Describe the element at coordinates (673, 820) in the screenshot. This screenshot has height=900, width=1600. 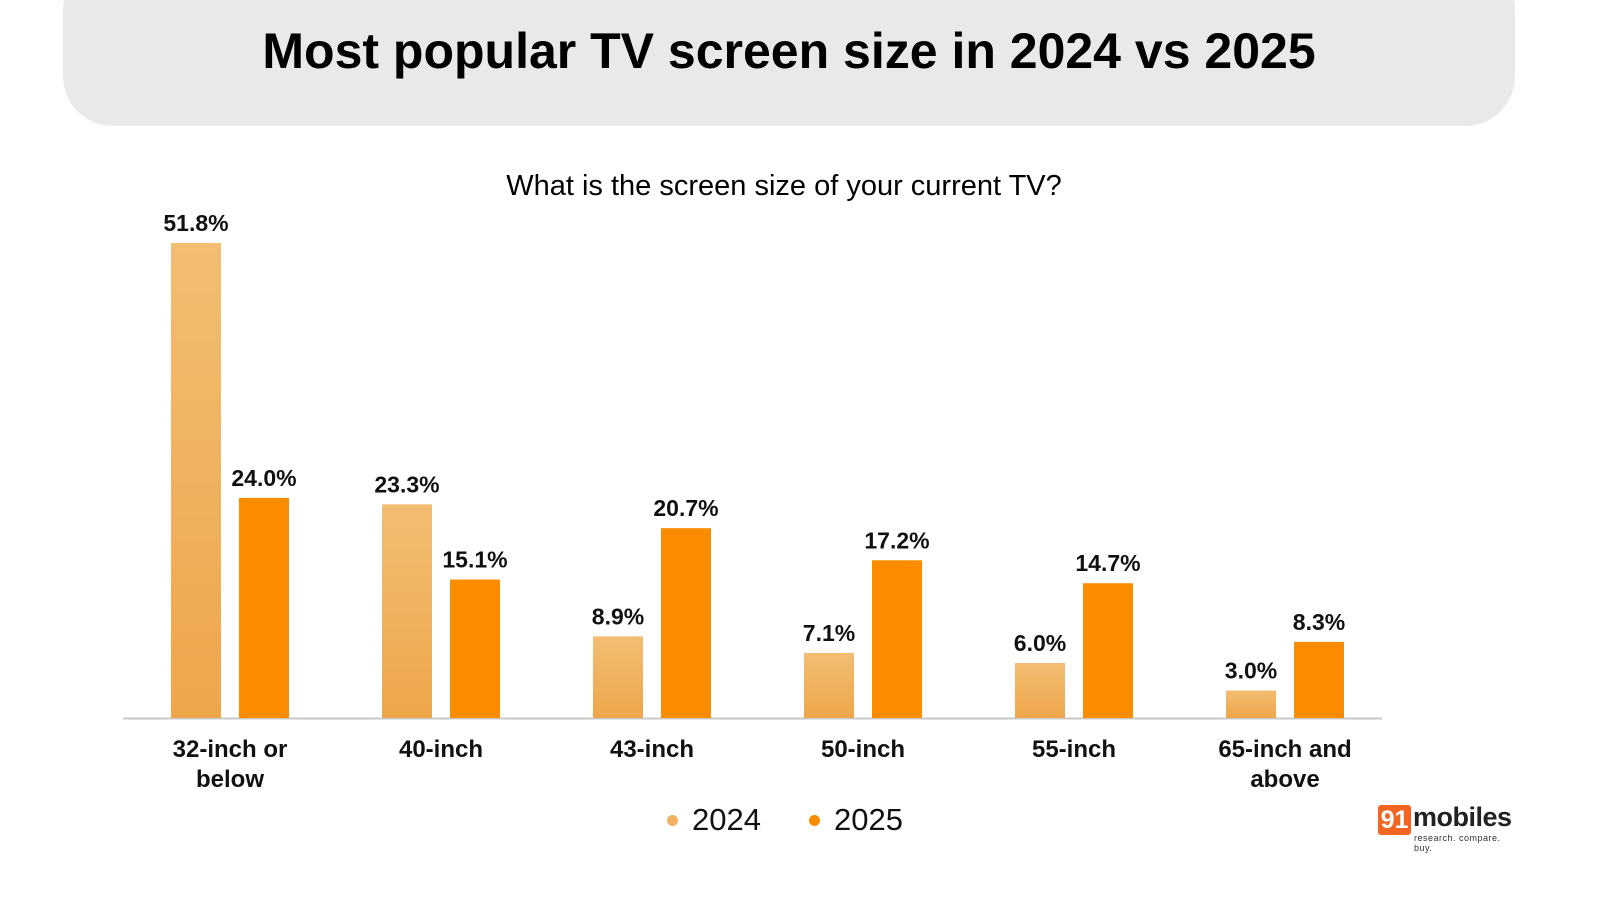
I see `legend-swatch-2024` at that location.